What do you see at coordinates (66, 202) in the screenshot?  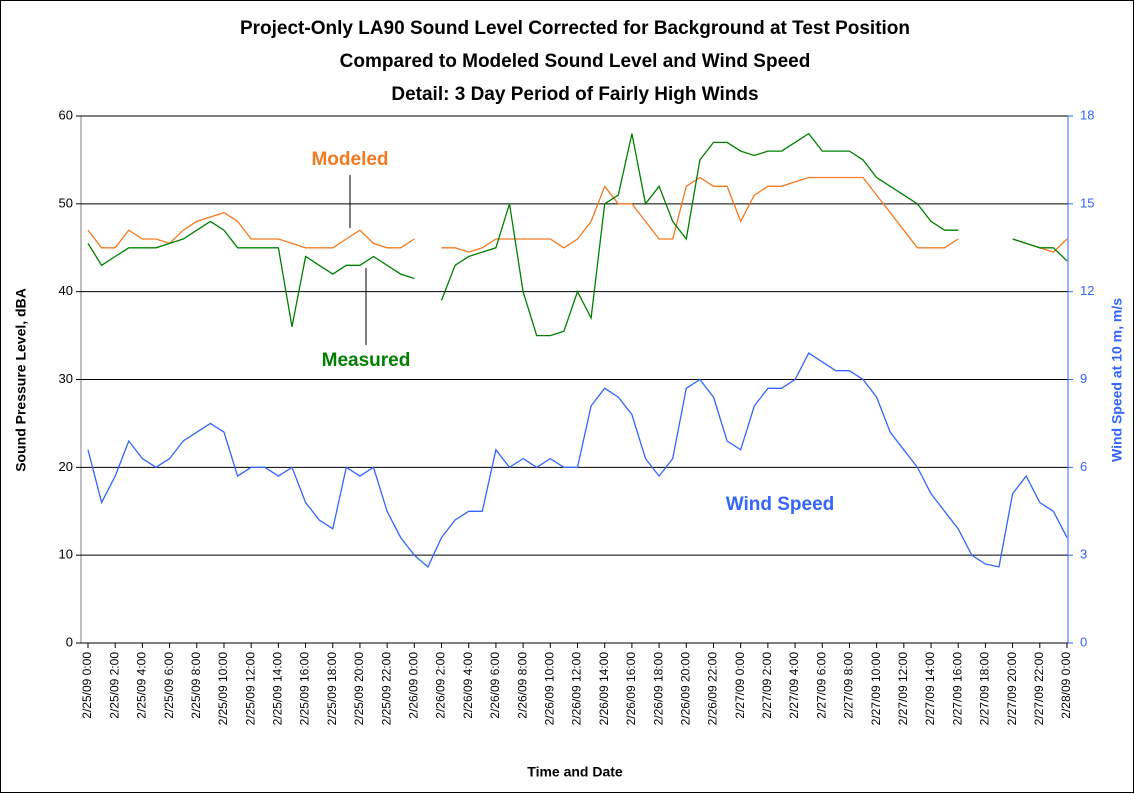 I see `y-tick-label: 50` at bounding box center [66, 202].